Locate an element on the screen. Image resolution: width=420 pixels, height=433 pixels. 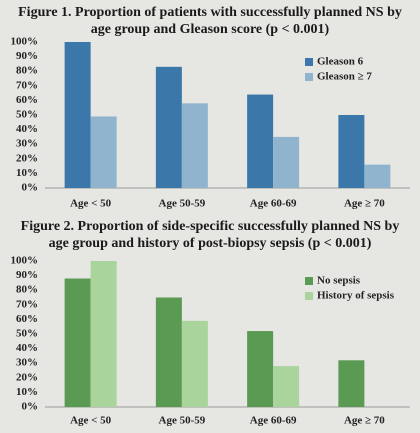
legend-label: No sepsis is located at coordinates (339, 281).